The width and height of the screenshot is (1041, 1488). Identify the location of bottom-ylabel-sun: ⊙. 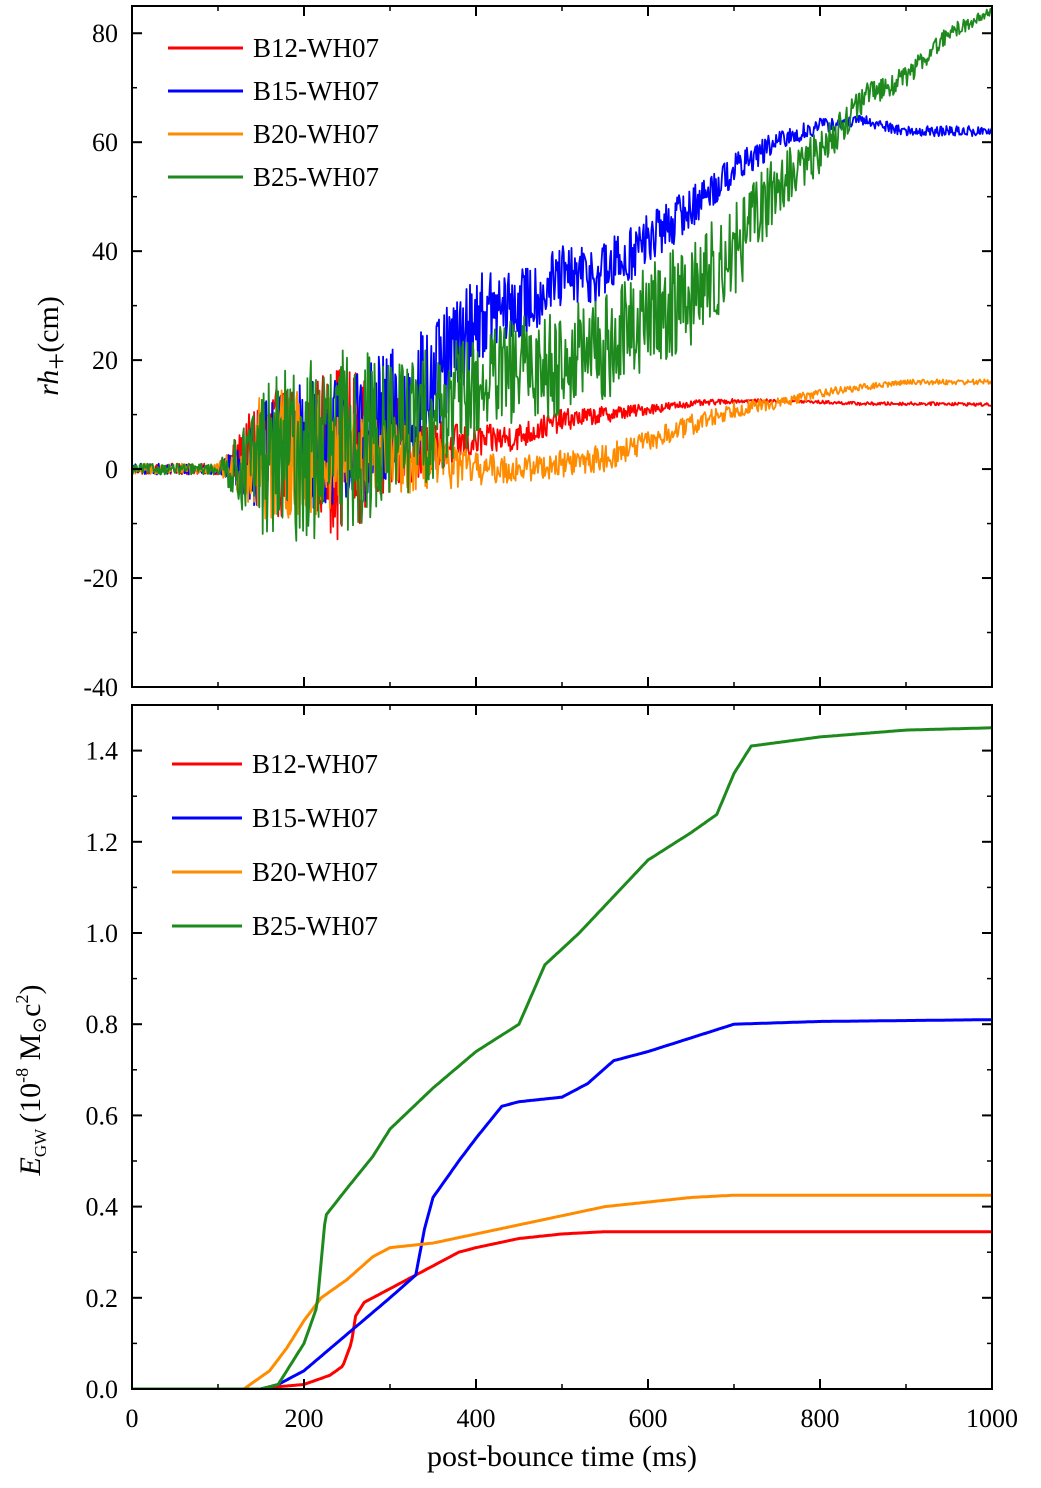
(40, 1025).